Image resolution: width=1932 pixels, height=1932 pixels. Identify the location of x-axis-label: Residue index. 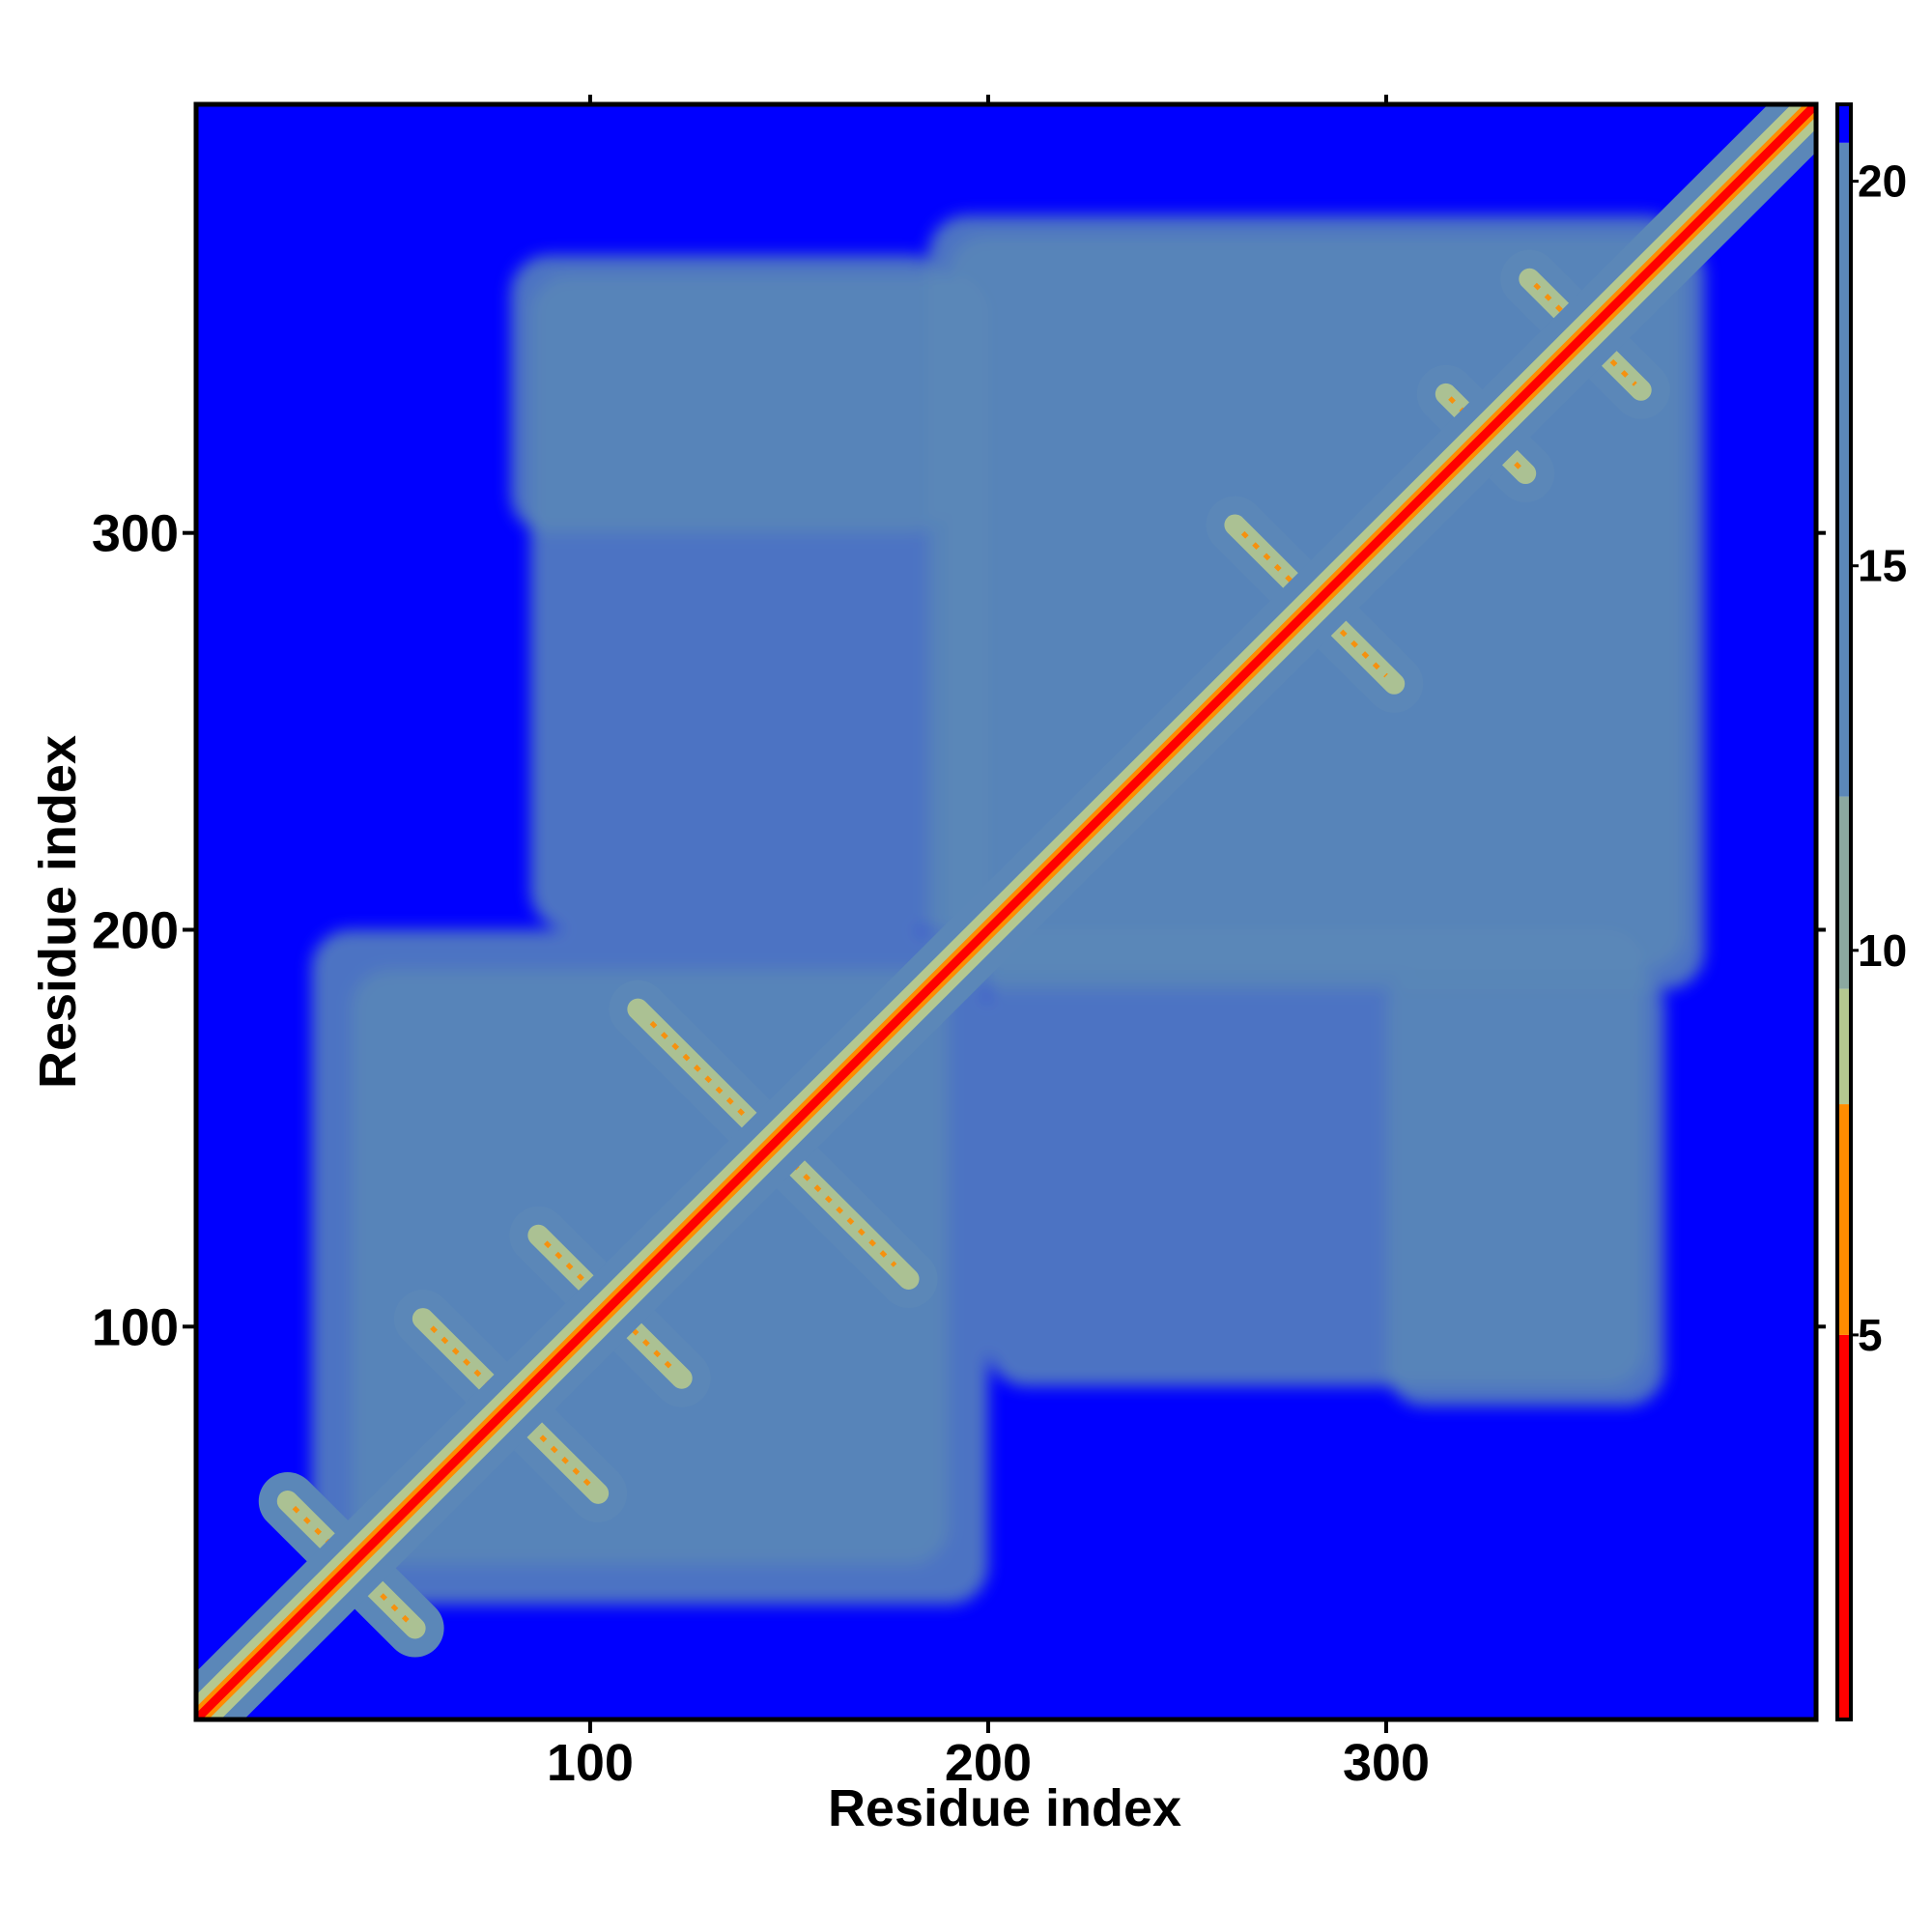
(1005, 1808).